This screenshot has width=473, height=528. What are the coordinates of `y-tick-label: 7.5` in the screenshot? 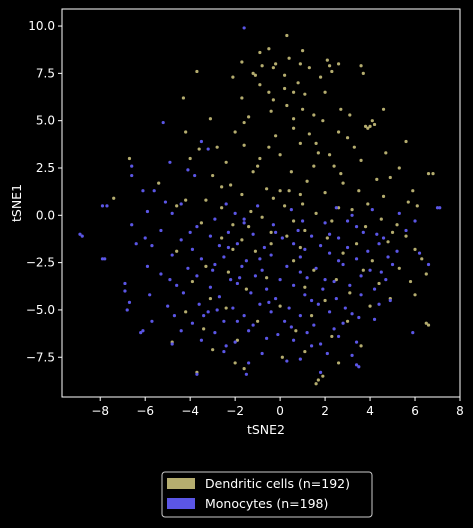 It's located at (45, 73).